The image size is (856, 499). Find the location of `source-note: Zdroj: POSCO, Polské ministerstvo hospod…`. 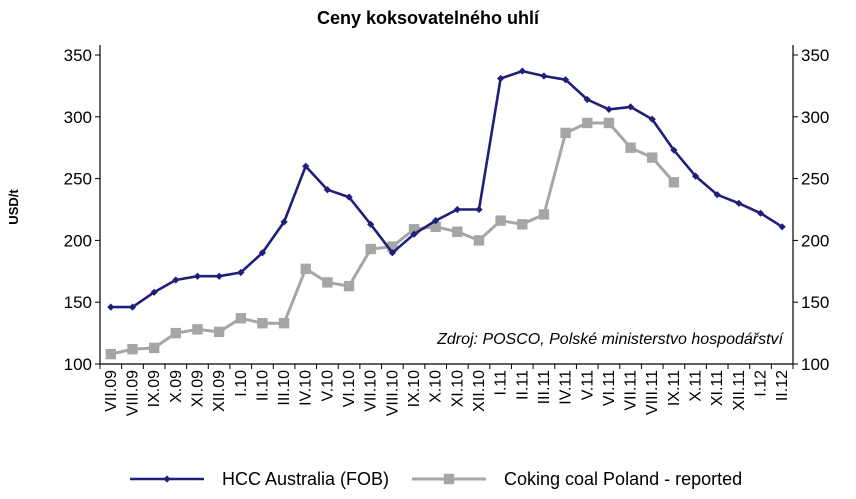

source-note: Zdroj: POSCO, Polské ministerstvo hospod… is located at coordinates (610, 339).